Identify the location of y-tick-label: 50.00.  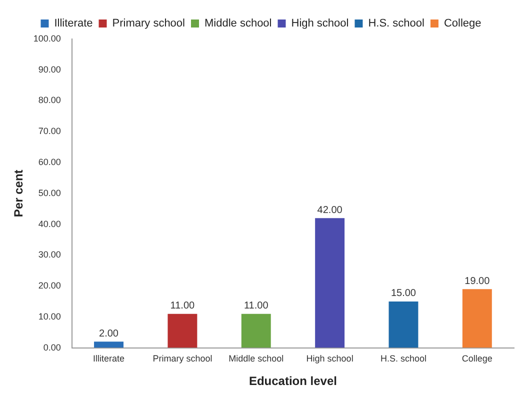
(49, 193).